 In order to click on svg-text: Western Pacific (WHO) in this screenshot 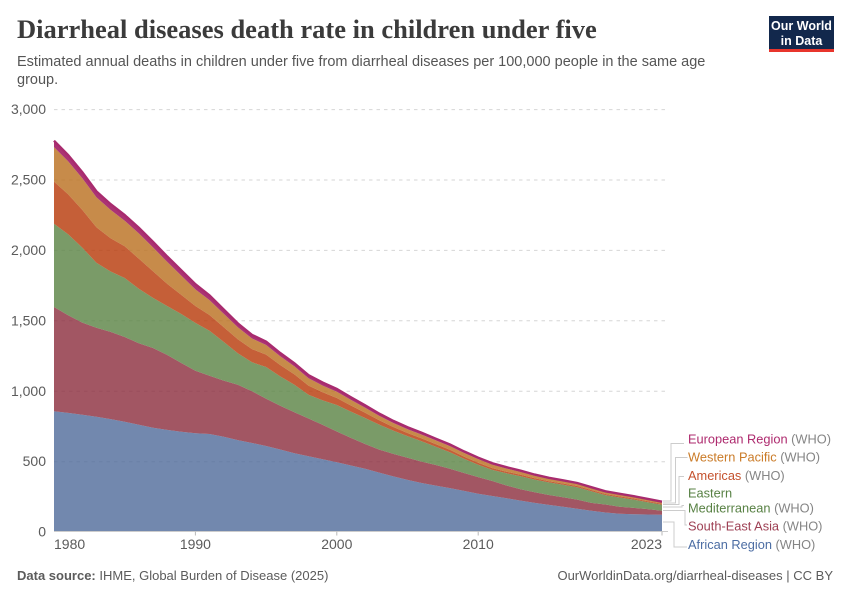, I will do `click(754, 457)`.